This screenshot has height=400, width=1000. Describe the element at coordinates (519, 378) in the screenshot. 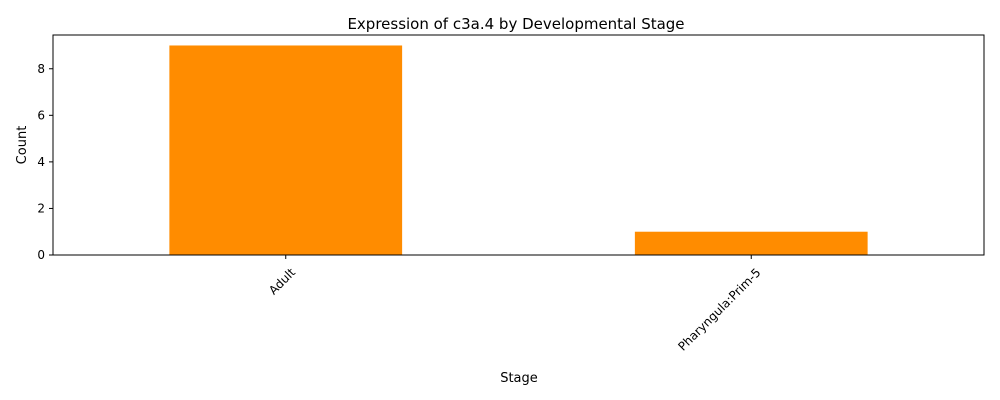

I see `x-axis-label: Stage` at that location.